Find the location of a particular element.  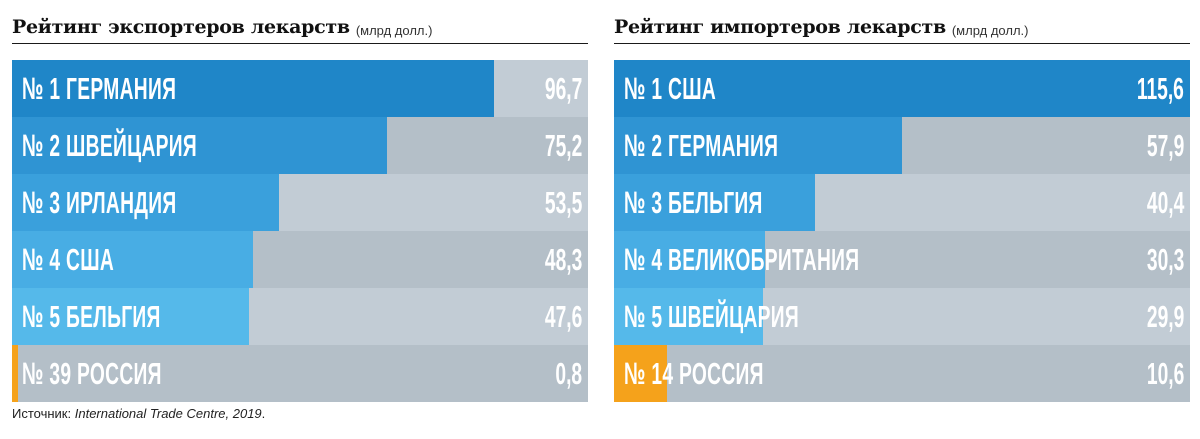

bar-row: № 4 США 48,3 is located at coordinates (300, 259).